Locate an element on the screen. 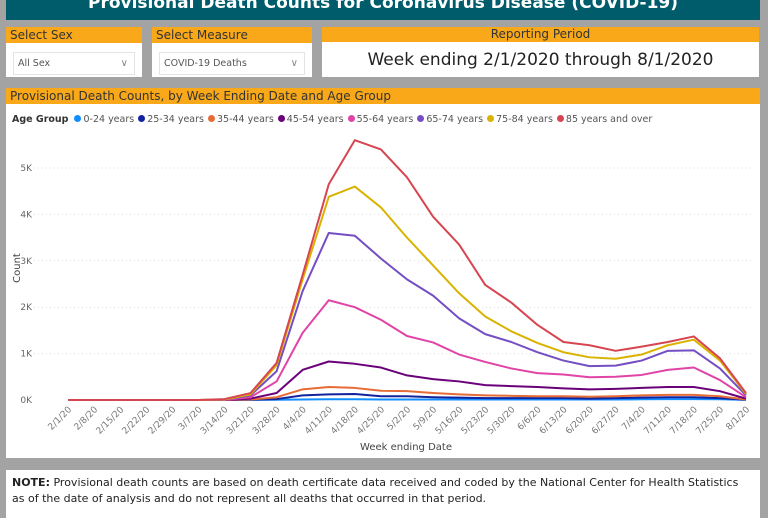 The height and width of the screenshot is (518, 768). note-label: NOTE: is located at coordinates (31, 482).